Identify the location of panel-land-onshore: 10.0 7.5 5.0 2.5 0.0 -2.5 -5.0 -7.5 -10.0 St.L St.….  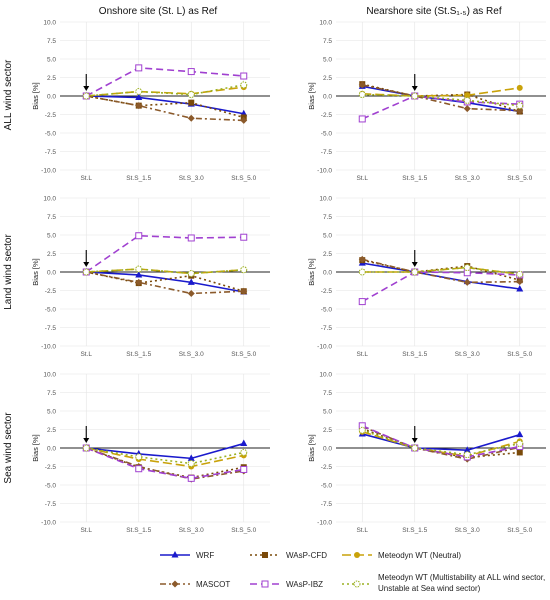
(150, 277).